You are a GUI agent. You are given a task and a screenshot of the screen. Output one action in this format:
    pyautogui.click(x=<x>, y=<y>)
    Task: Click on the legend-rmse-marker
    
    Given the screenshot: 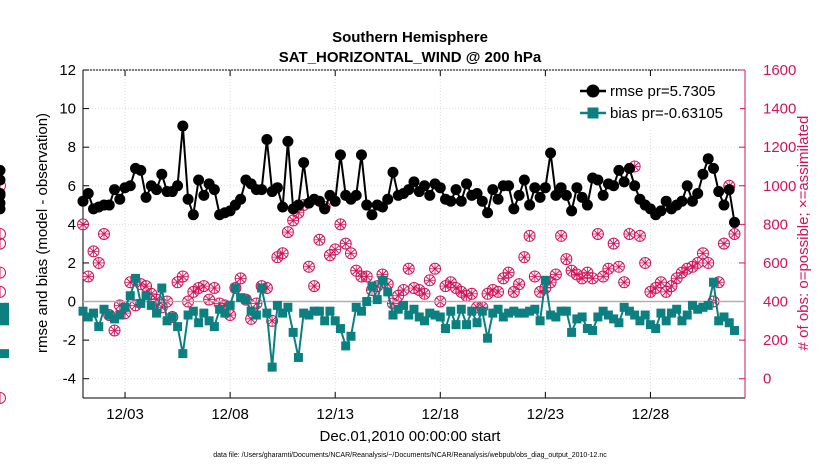 What is the action you would take?
    pyautogui.click(x=593, y=91)
    